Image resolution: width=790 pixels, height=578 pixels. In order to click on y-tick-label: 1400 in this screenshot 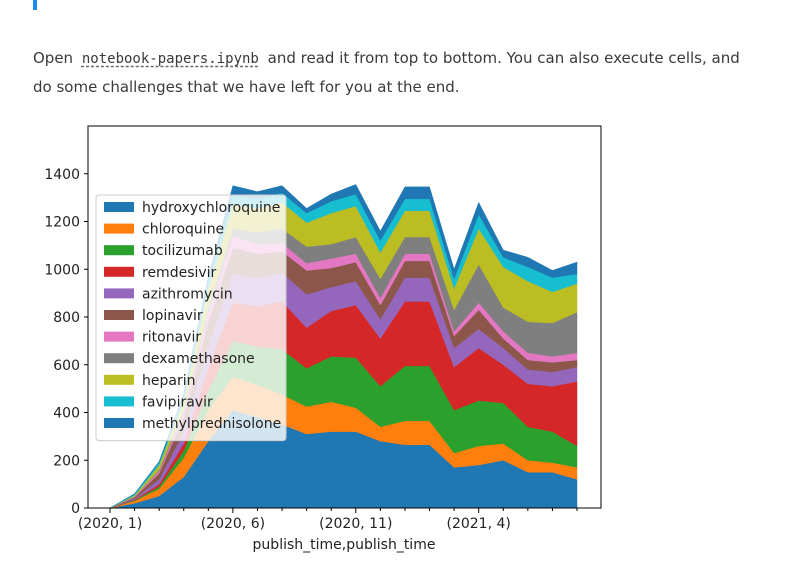, I will do `click(62, 175)`.